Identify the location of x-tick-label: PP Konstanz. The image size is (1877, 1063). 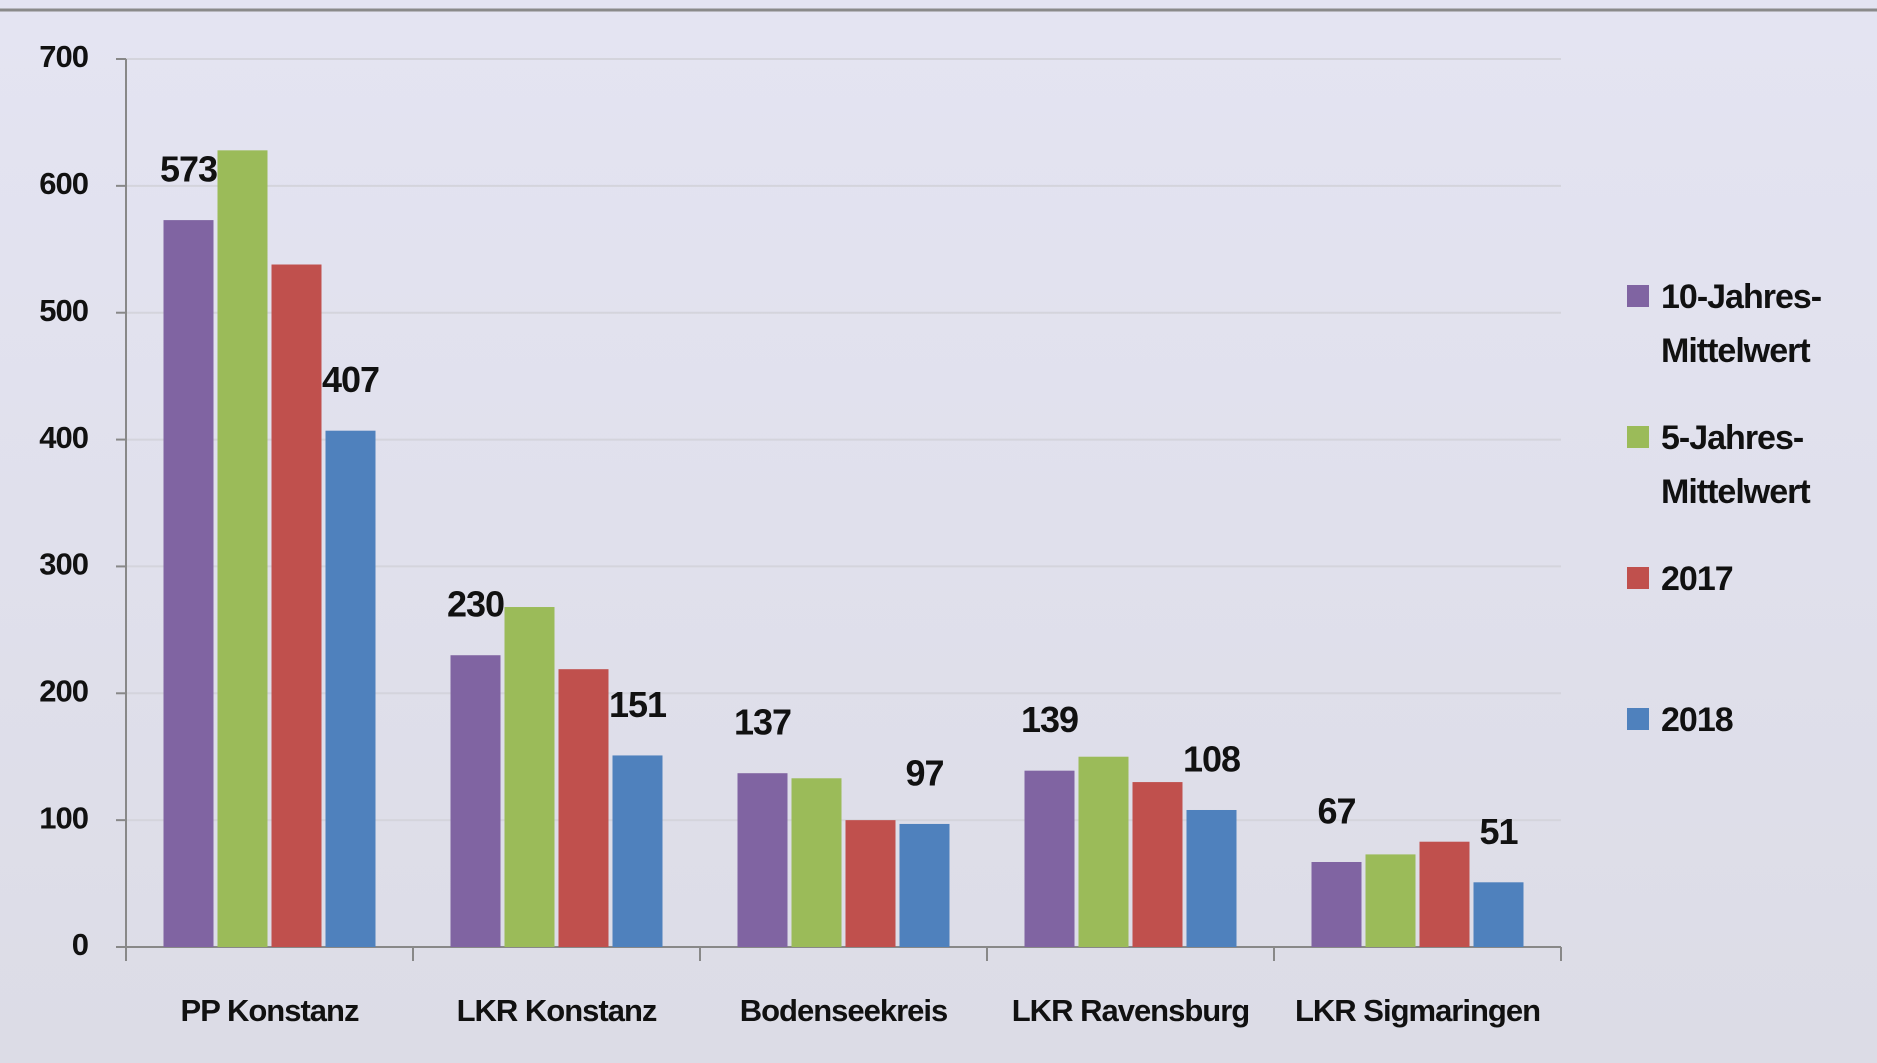
(270, 1010).